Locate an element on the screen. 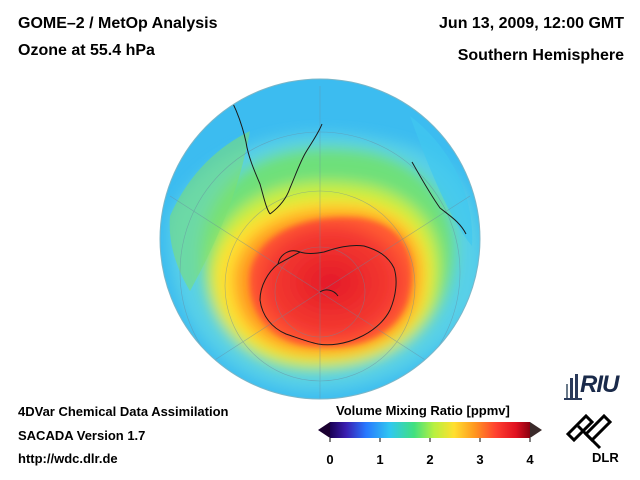 The width and height of the screenshot is (640, 480). south-america-coast-east is located at coordinates (296, 169).